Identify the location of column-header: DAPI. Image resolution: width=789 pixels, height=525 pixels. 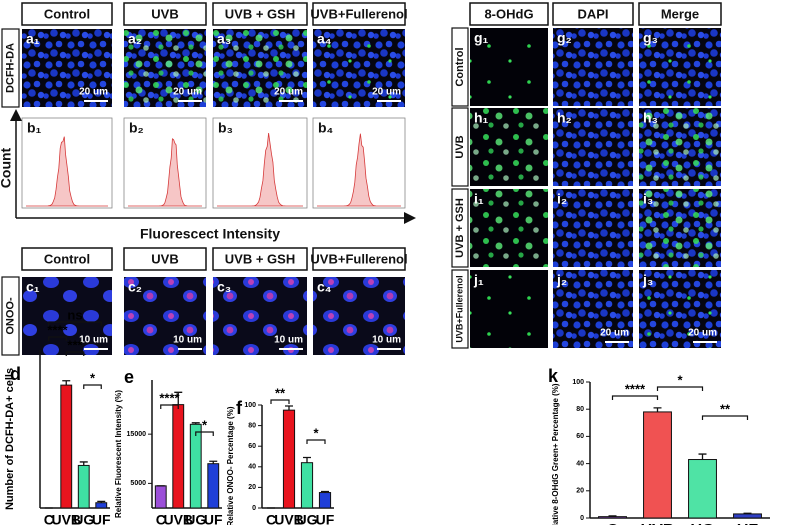
(592, 13).